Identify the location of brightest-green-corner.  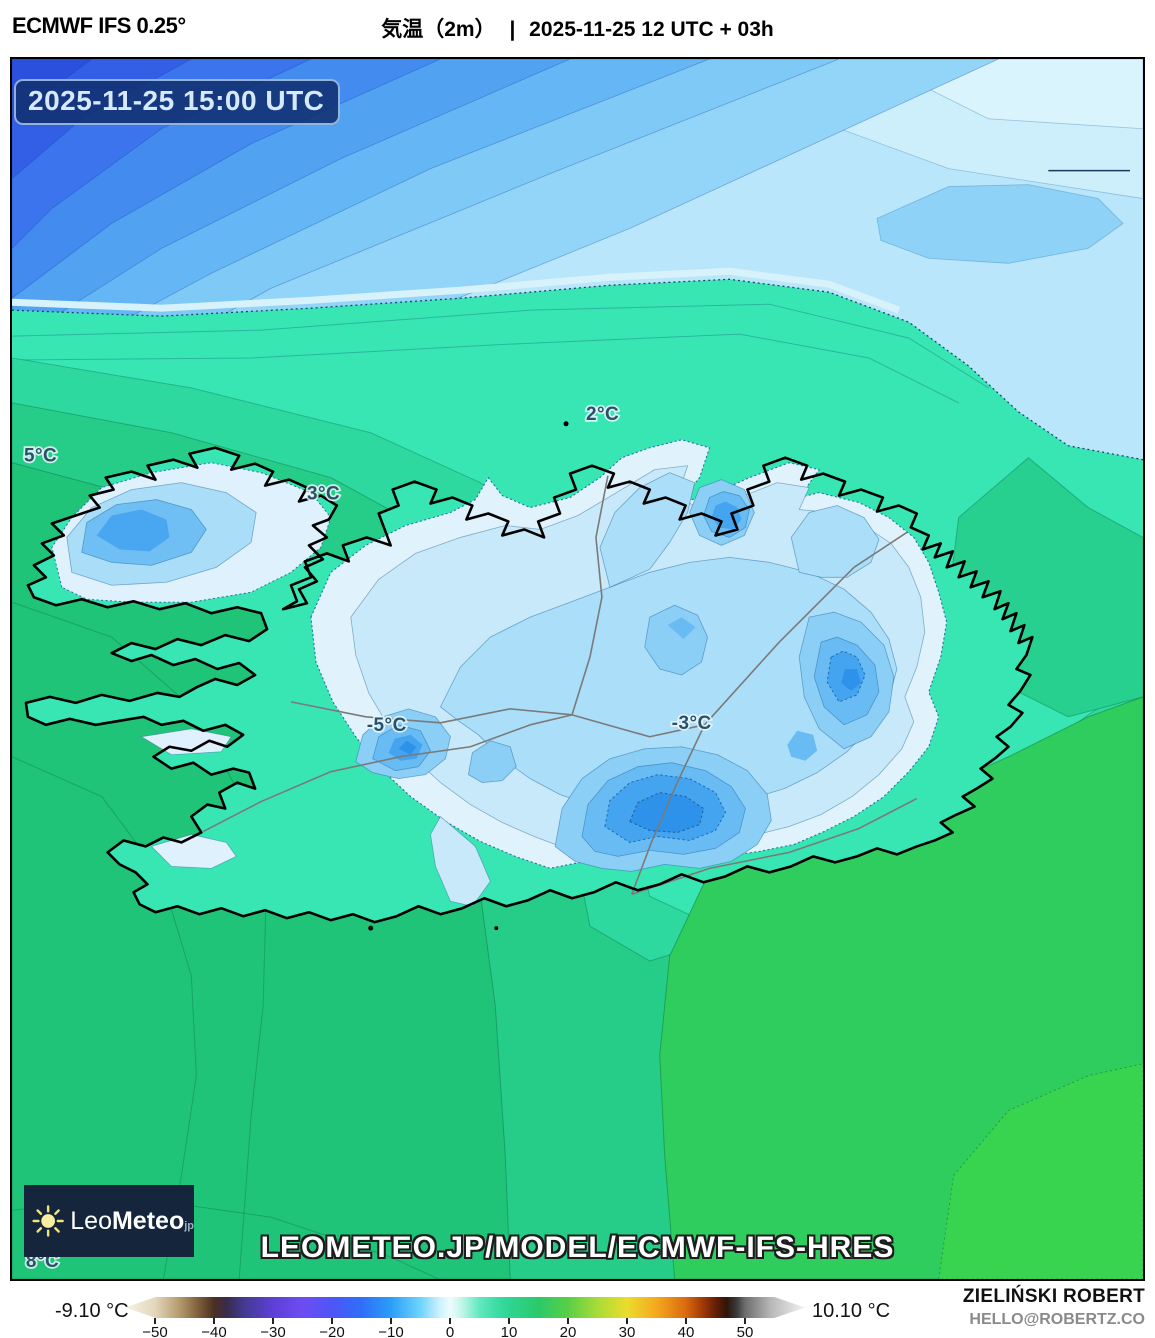
(1040, 1171).